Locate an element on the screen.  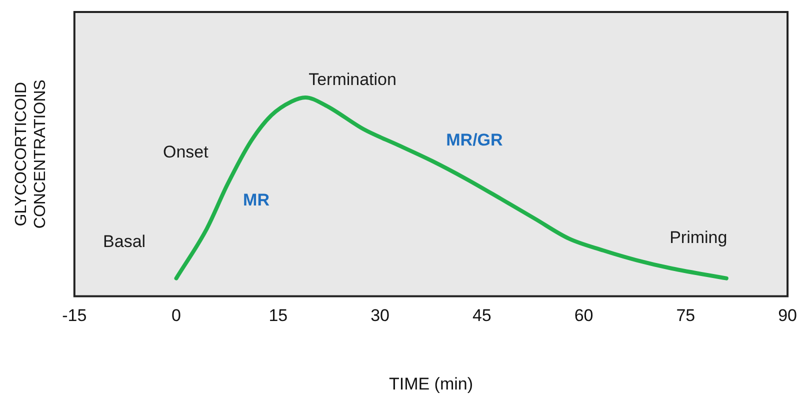
x-tick-label: 75 is located at coordinates (686, 316).